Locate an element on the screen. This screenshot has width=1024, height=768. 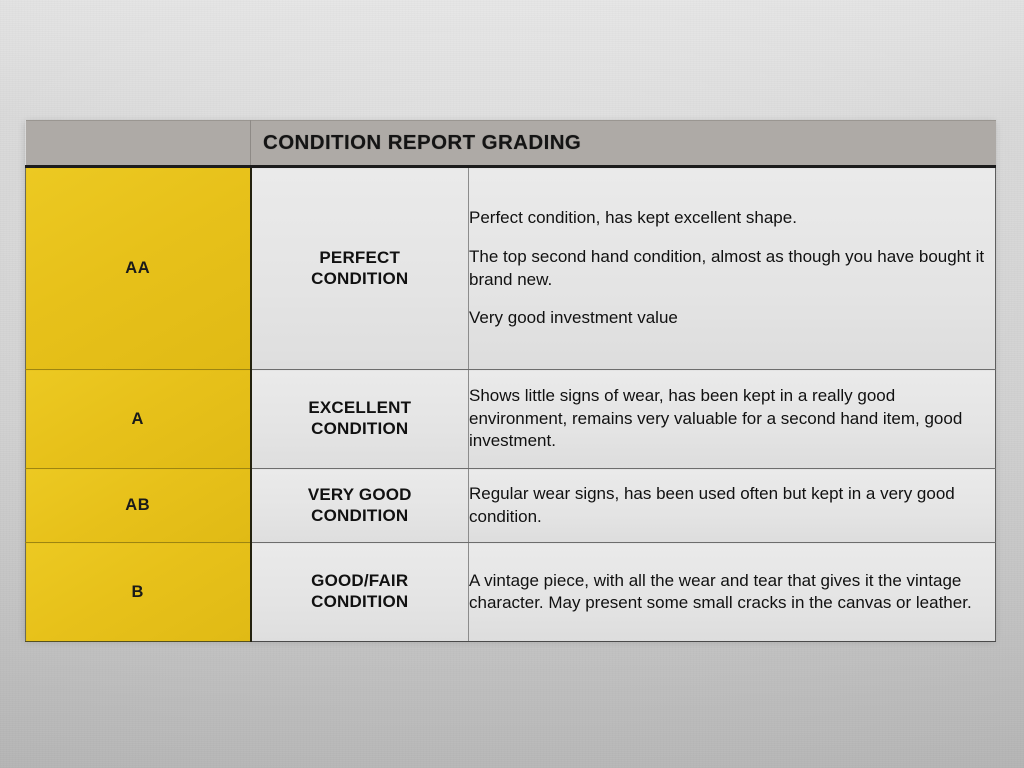
grade-cell-aa: AA is located at coordinates (138, 268).